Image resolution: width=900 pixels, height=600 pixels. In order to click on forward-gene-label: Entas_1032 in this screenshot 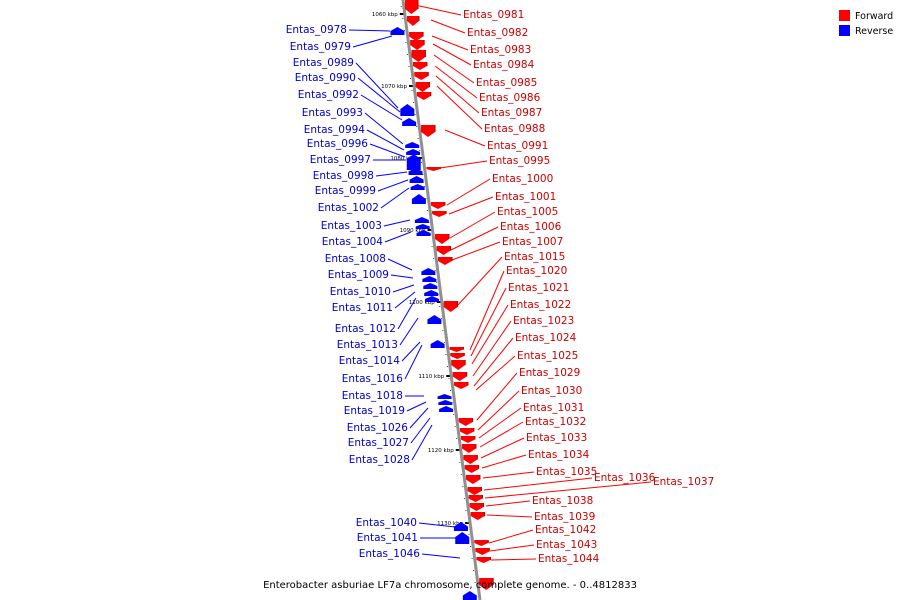, I will do `click(555, 422)`.